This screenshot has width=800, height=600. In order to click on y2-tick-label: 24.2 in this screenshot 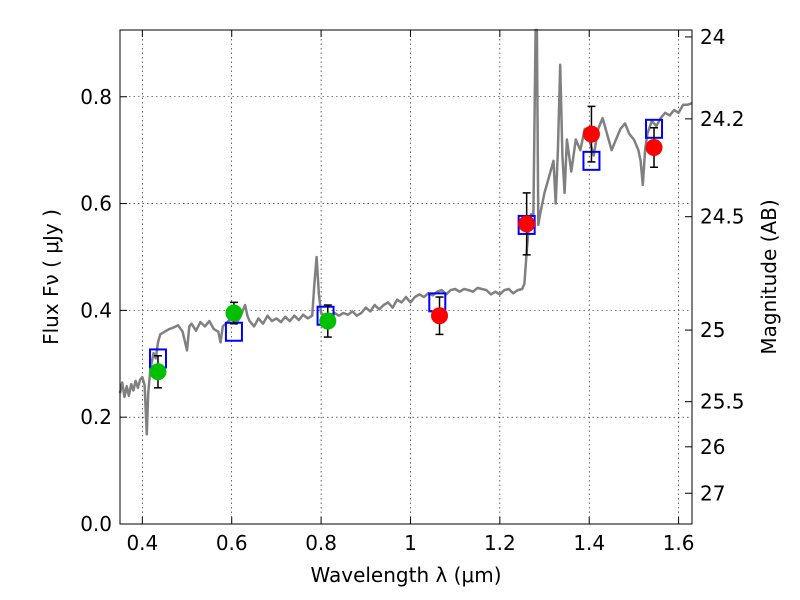, I will do `click(722, 119)`.